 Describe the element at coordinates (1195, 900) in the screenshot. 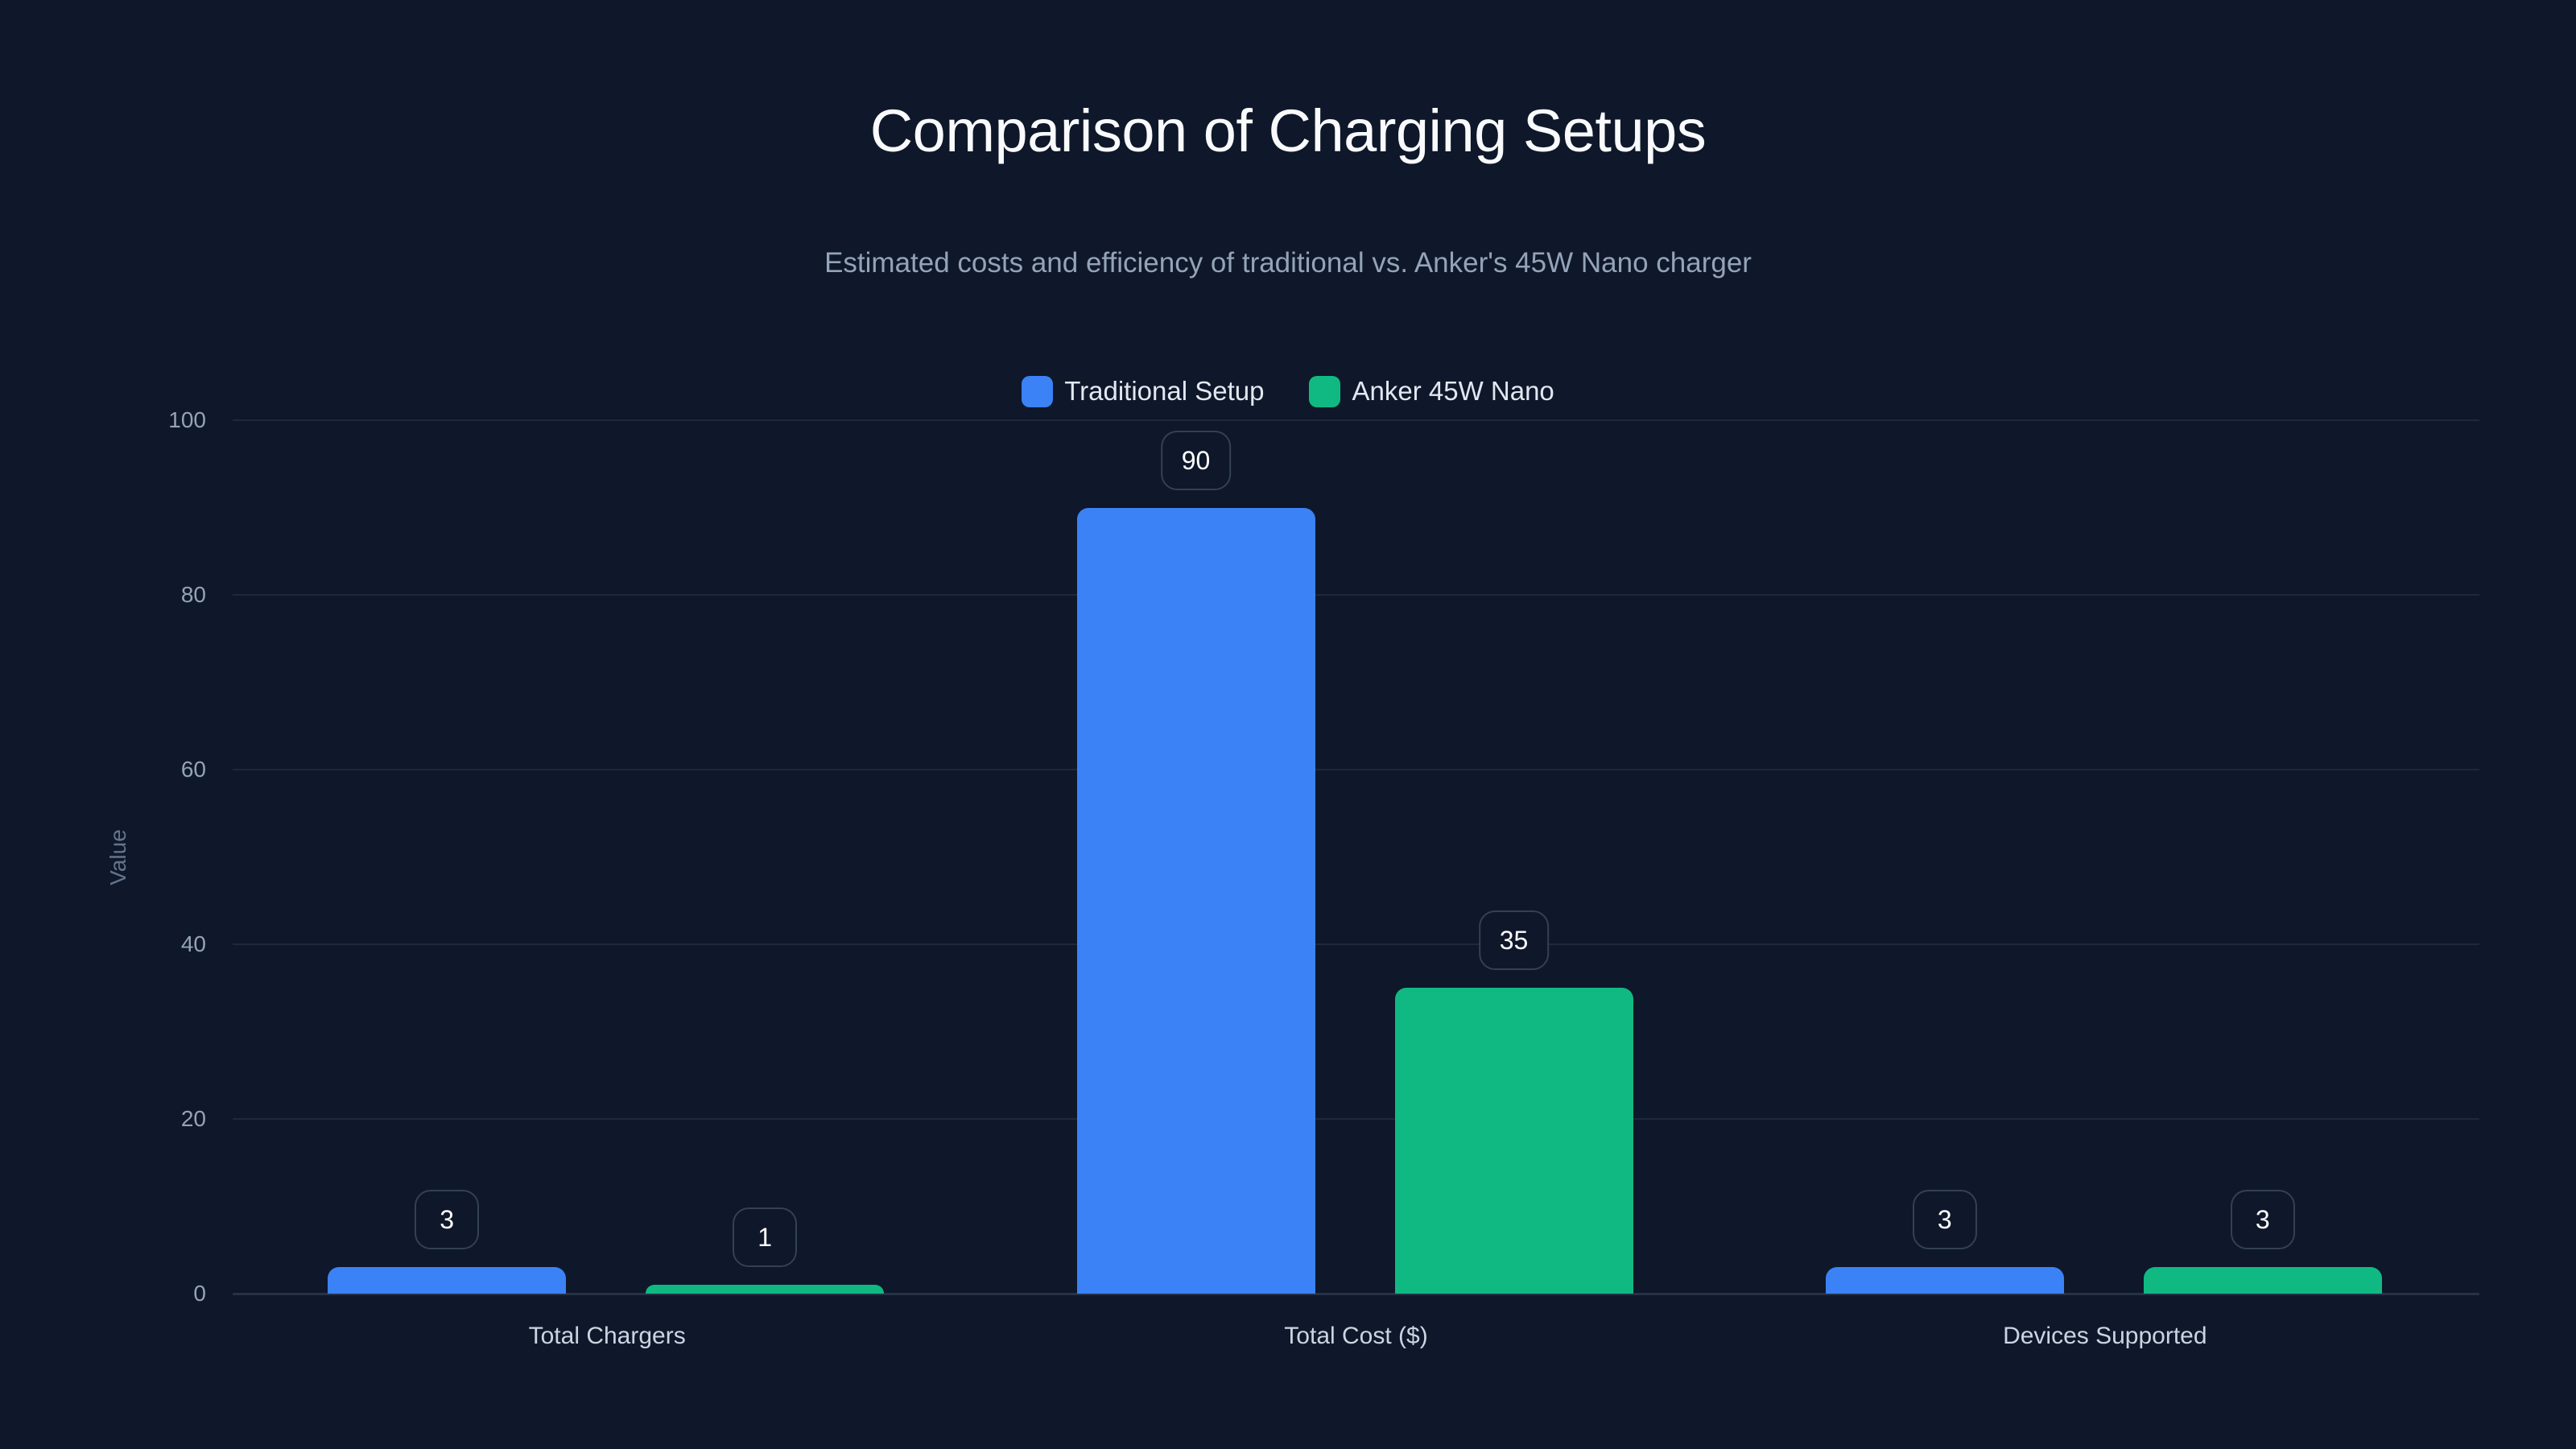

I see `bar-traditional-setup-total-cost` at that location.